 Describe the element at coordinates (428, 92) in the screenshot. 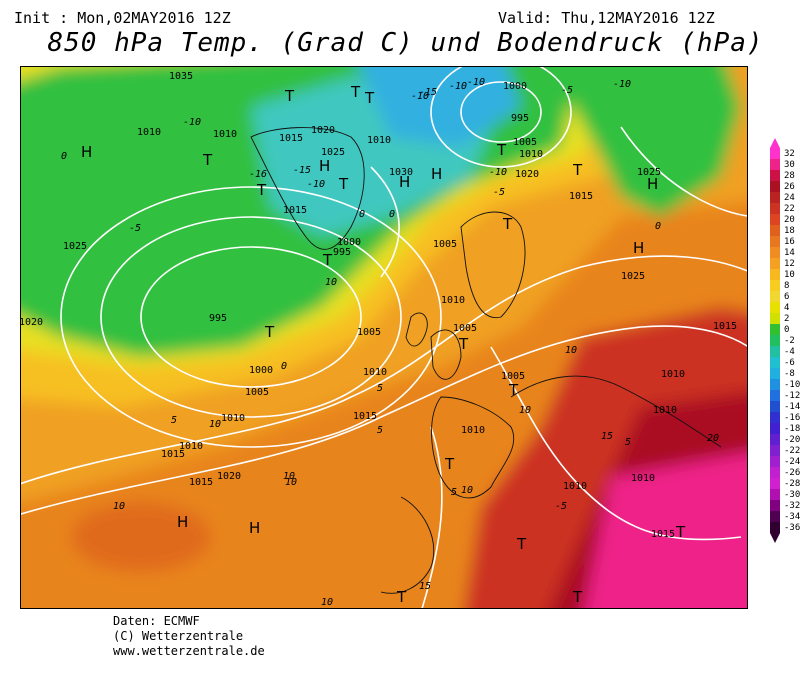

I see `temperature-label: -15` at that location.